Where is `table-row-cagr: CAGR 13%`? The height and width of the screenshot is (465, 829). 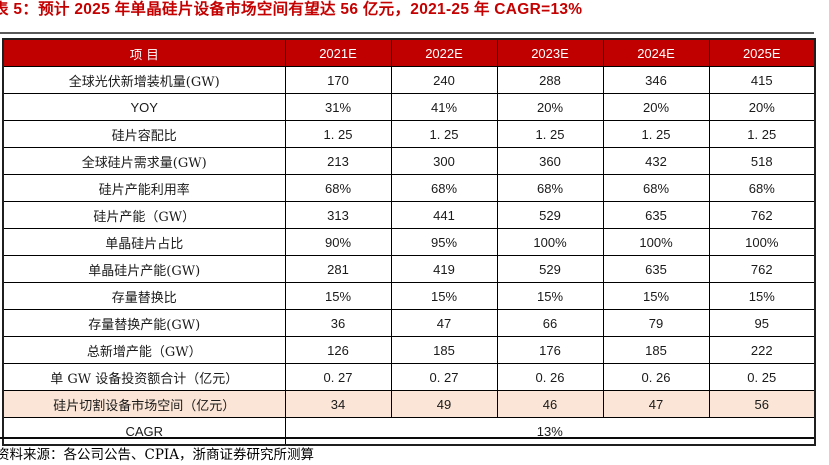
table-row-cagr: CAGR 13% is located at coordinates (409, 431).